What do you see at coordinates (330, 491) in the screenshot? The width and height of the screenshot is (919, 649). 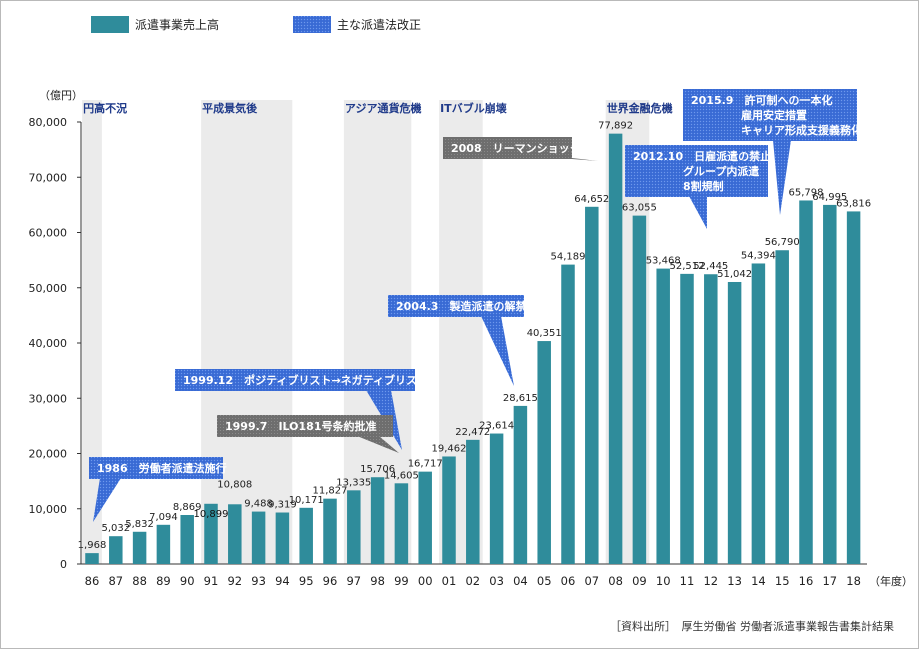 I see `data-label: 11,827` at bounding box center [330, 491].